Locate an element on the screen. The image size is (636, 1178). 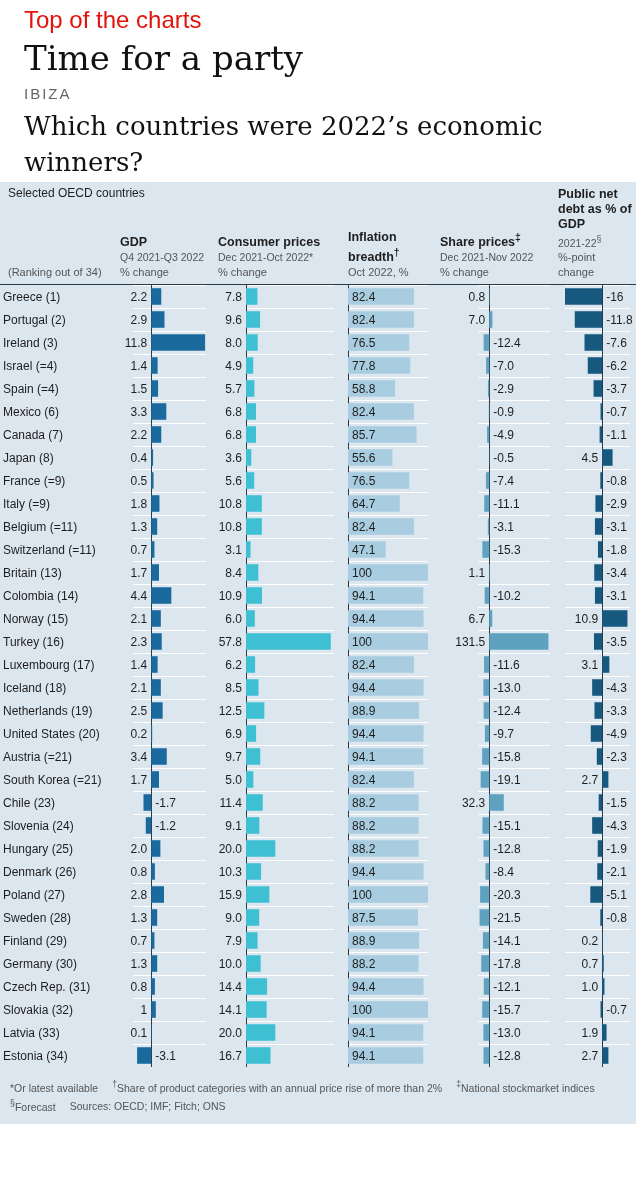
data-label: -0.5 is located at coordinates (504, 457).